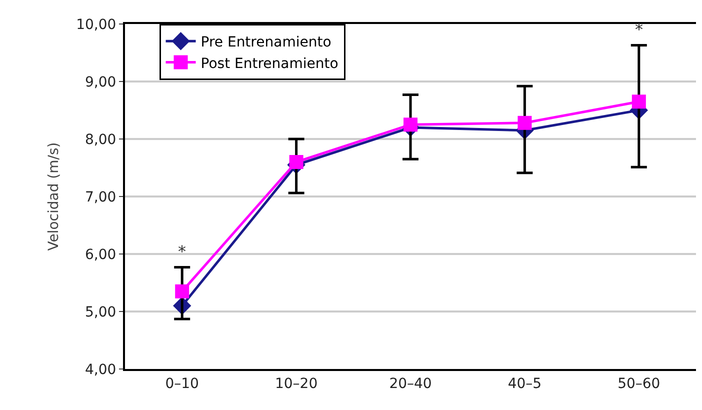 This screenshot has width=702, height=410. Describe the element at coordinates (410, 384) in the screenshot. I see `x-tick-label: 20–40` at that location.